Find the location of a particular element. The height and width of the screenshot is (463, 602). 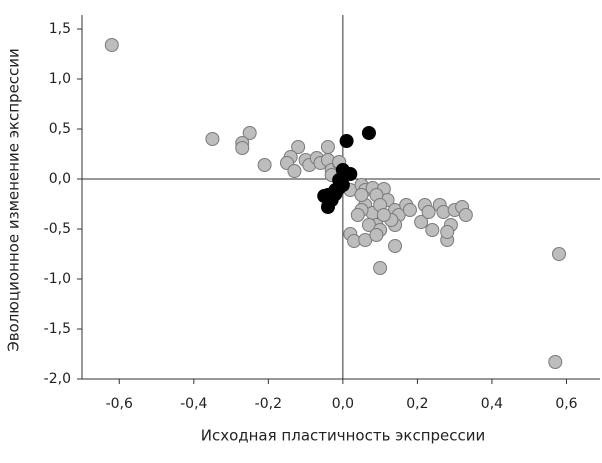

y-tick-label: 1,5 is located at coordinates (60, 29).